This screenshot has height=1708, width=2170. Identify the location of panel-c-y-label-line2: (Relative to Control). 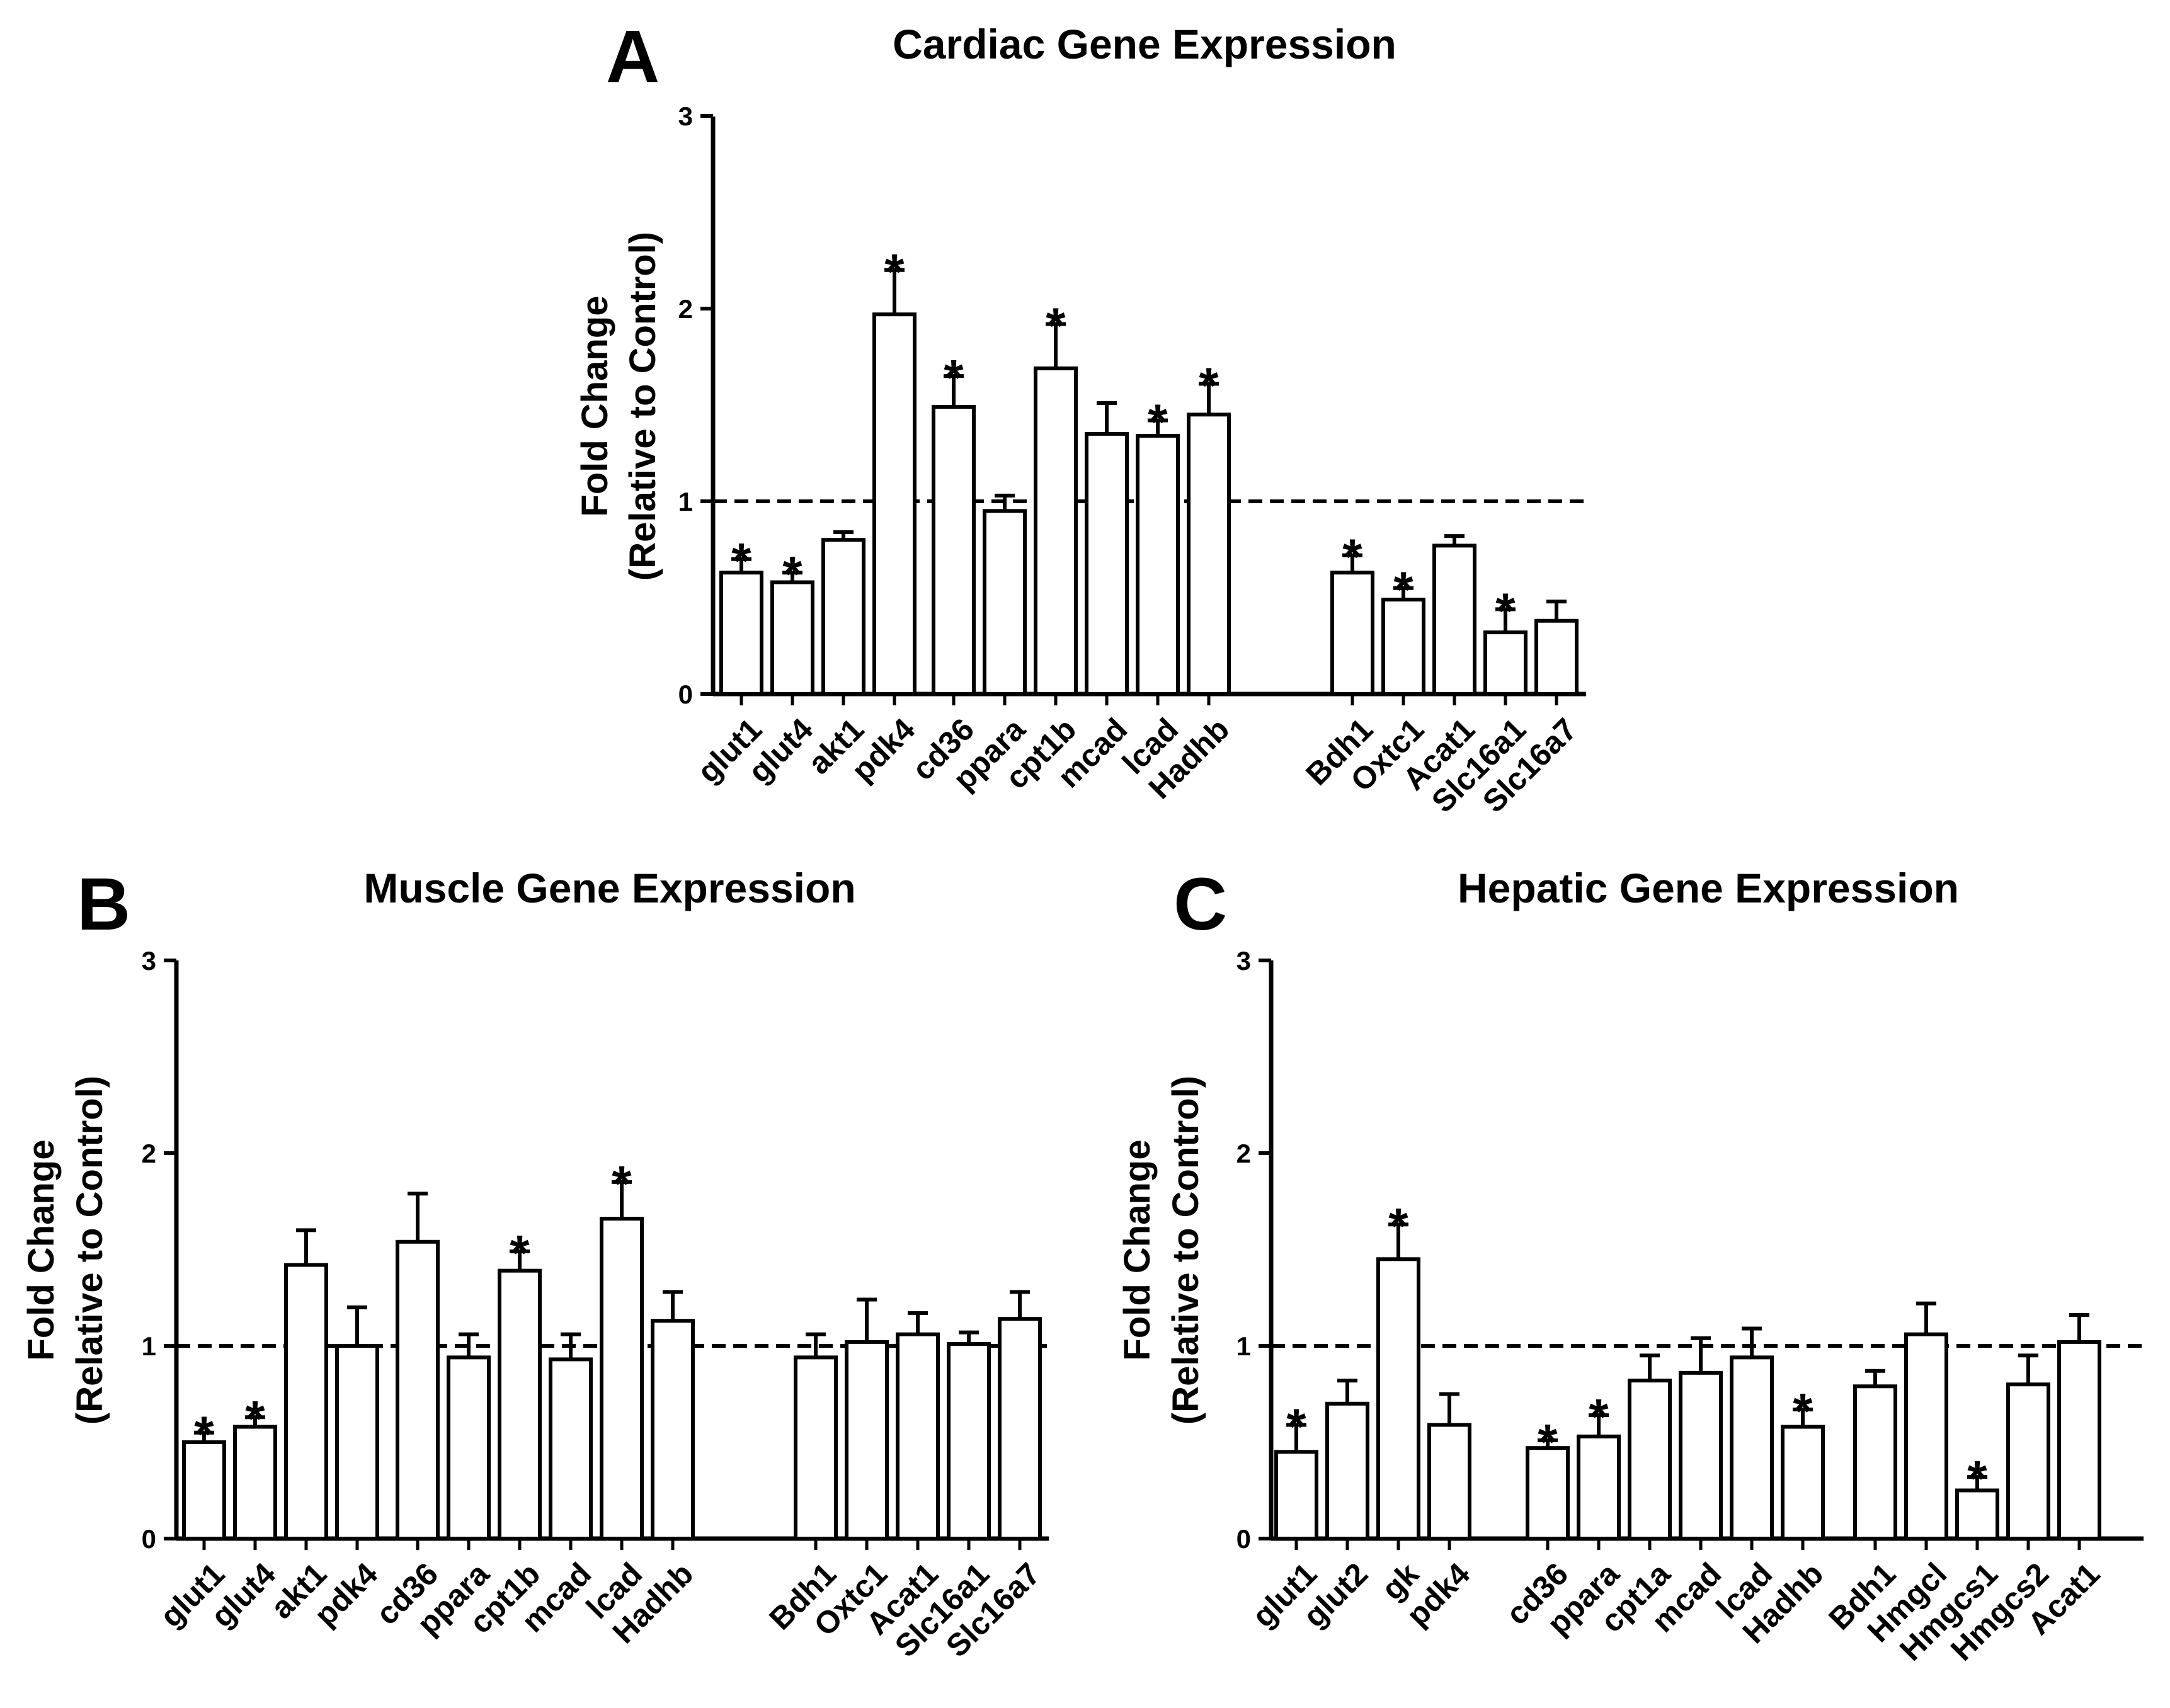
(1185, 1250).